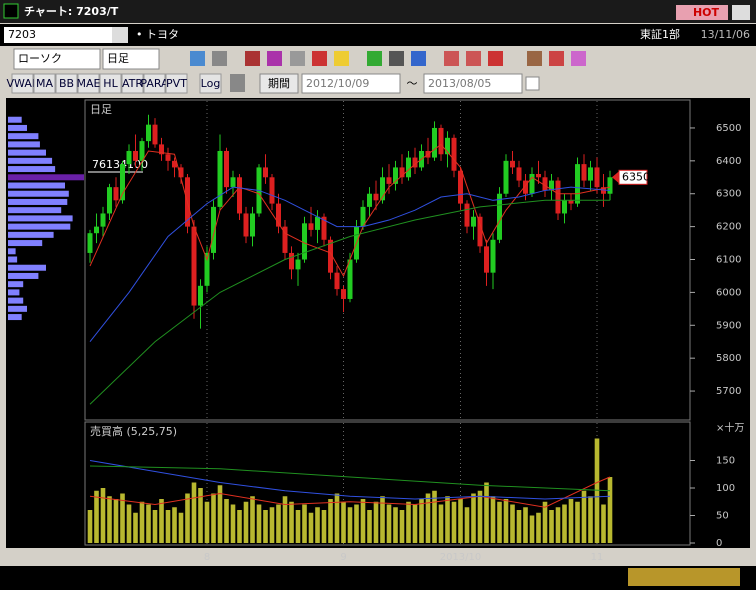 The height and width of the screenshot is (590, 756). I want to click on price-tag-arrow, so click(615, 177).